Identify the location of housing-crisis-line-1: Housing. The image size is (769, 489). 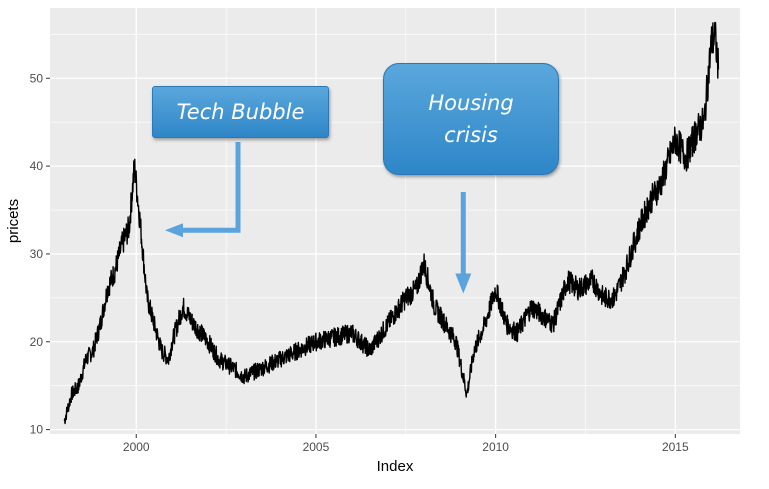
(471, 103).